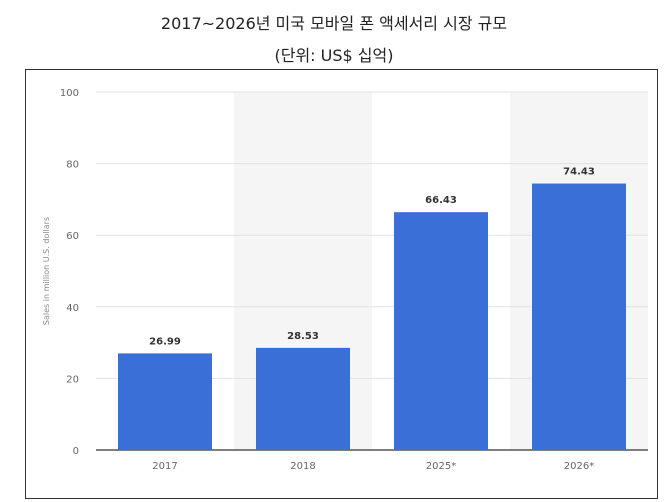 This screenshot has width=668, height=502. What do you see at coordinates (373, 466) in the screenshot?
I see `x-axis-ticks: 2017 2018 2025* 2026*` at bounding box center [373, 466].